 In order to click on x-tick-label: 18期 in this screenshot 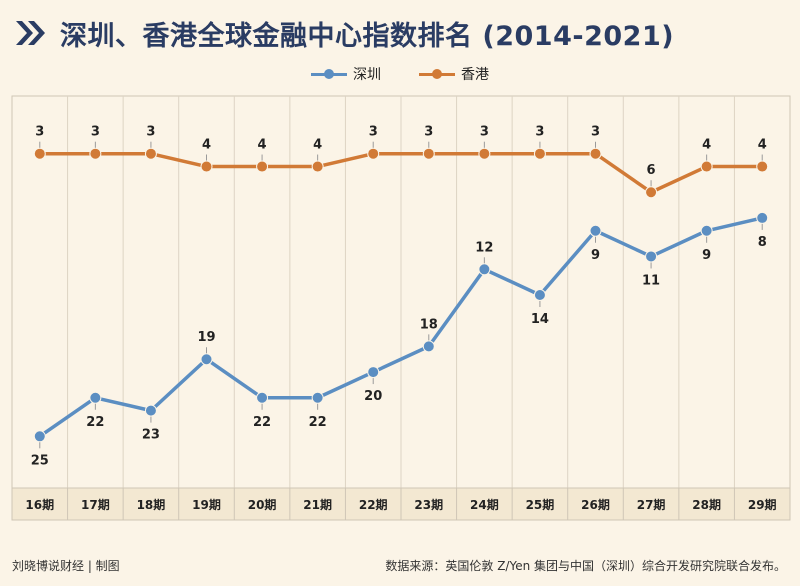, I will do `click(151, 504)`.